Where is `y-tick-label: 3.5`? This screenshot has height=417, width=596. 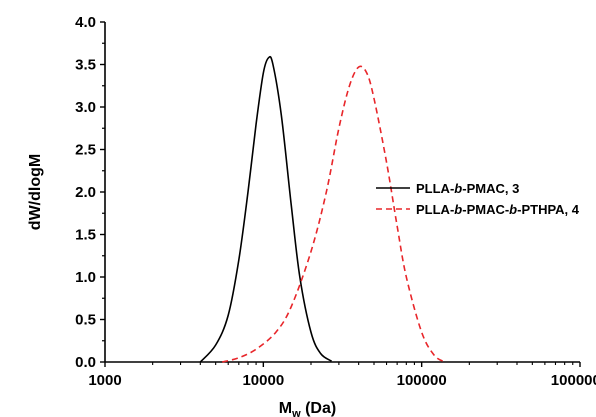
y-tick-label: 3.5 is located at coordinates (85, 65).